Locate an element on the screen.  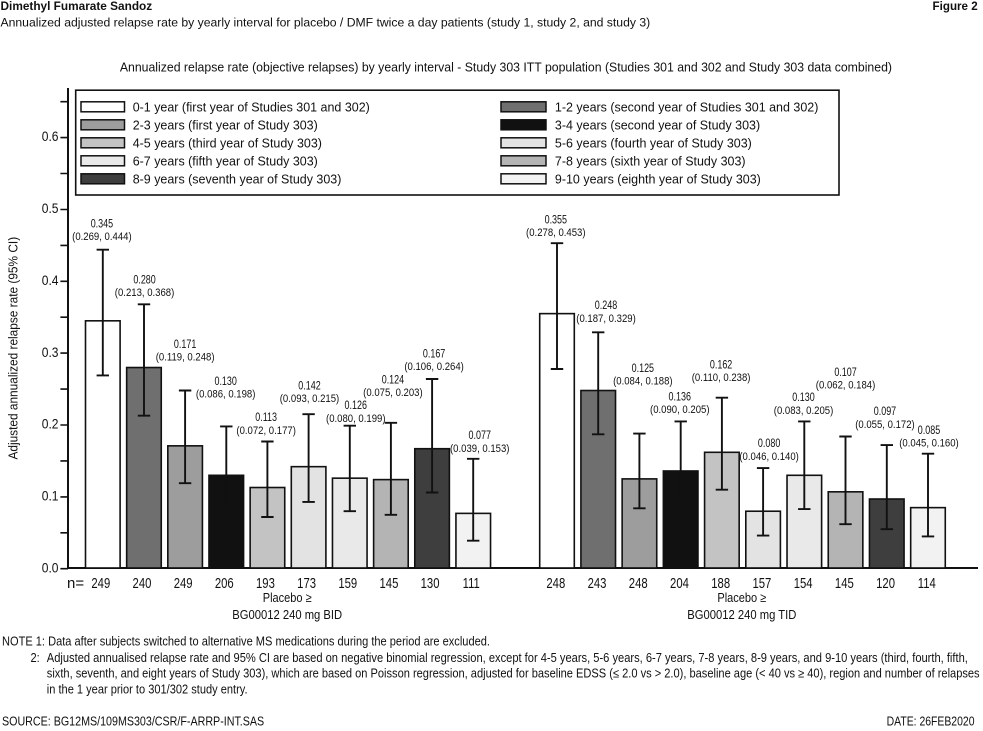
svg-text:5-6 years (fourth year of Stud: 5-6 years (fourth year of Study 303) is located at coordinates (653, 142).